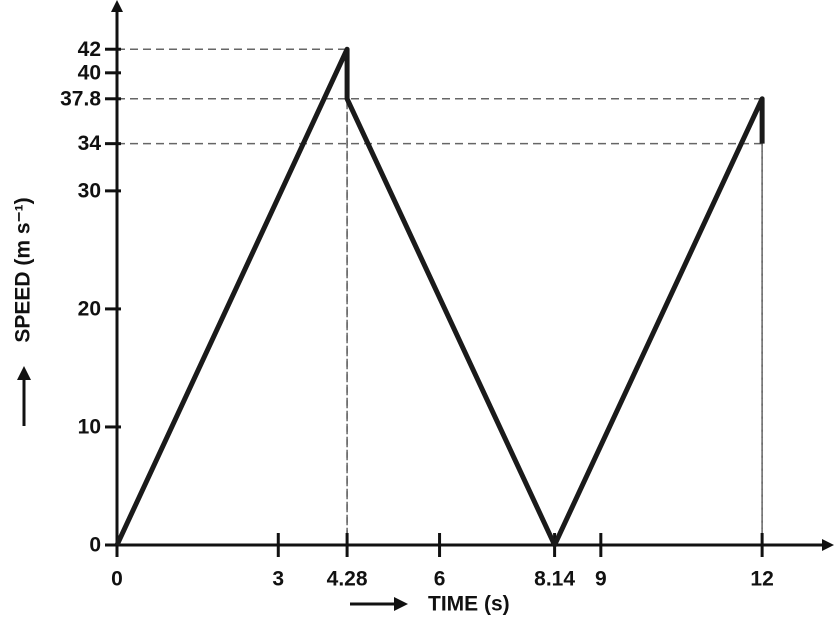  Describe the element at coordinates (89, 308) in the screenshot. I see `y-tick-label: 20` at that location.